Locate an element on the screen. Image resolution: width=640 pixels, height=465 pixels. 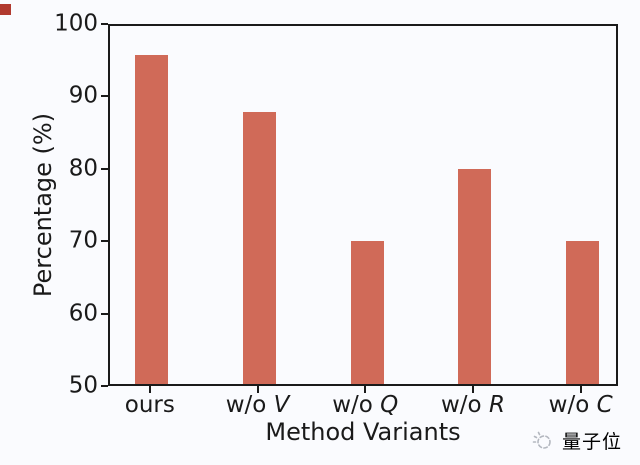
watermark-text: 量子位 is located at coordinates (591, 442).